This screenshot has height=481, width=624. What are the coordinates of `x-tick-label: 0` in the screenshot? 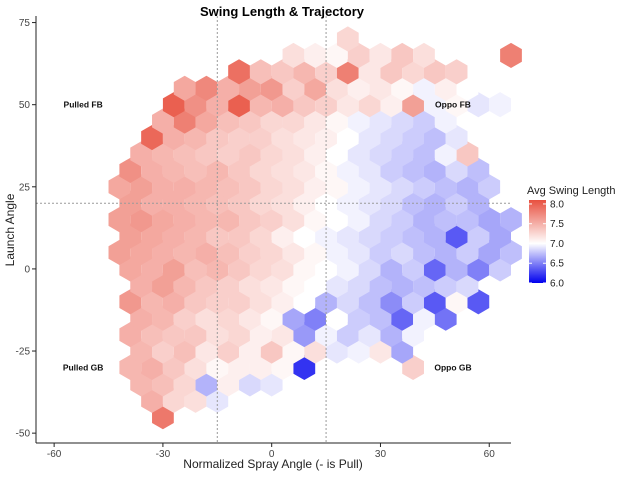 It's located at (272, 454).